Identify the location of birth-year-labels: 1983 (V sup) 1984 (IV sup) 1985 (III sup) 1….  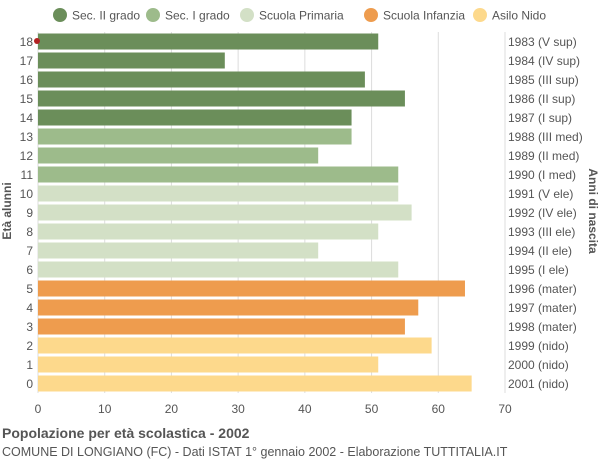
(545, 213).